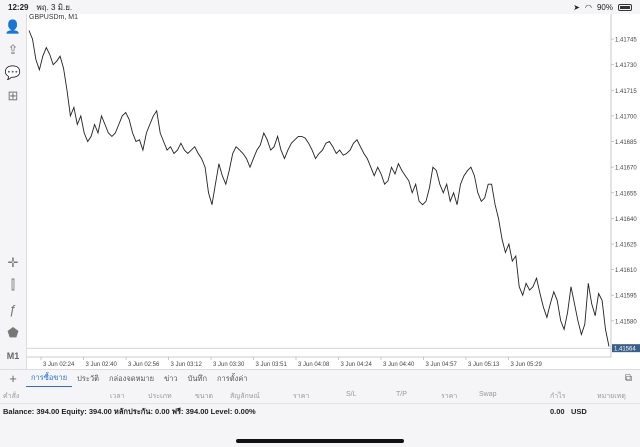 Image resolution: width=640 pixels, height=447 pixels. Describe the element at coordinates (13, 332) in the screenshot. I see `objects-icon: ⬟` at that location.